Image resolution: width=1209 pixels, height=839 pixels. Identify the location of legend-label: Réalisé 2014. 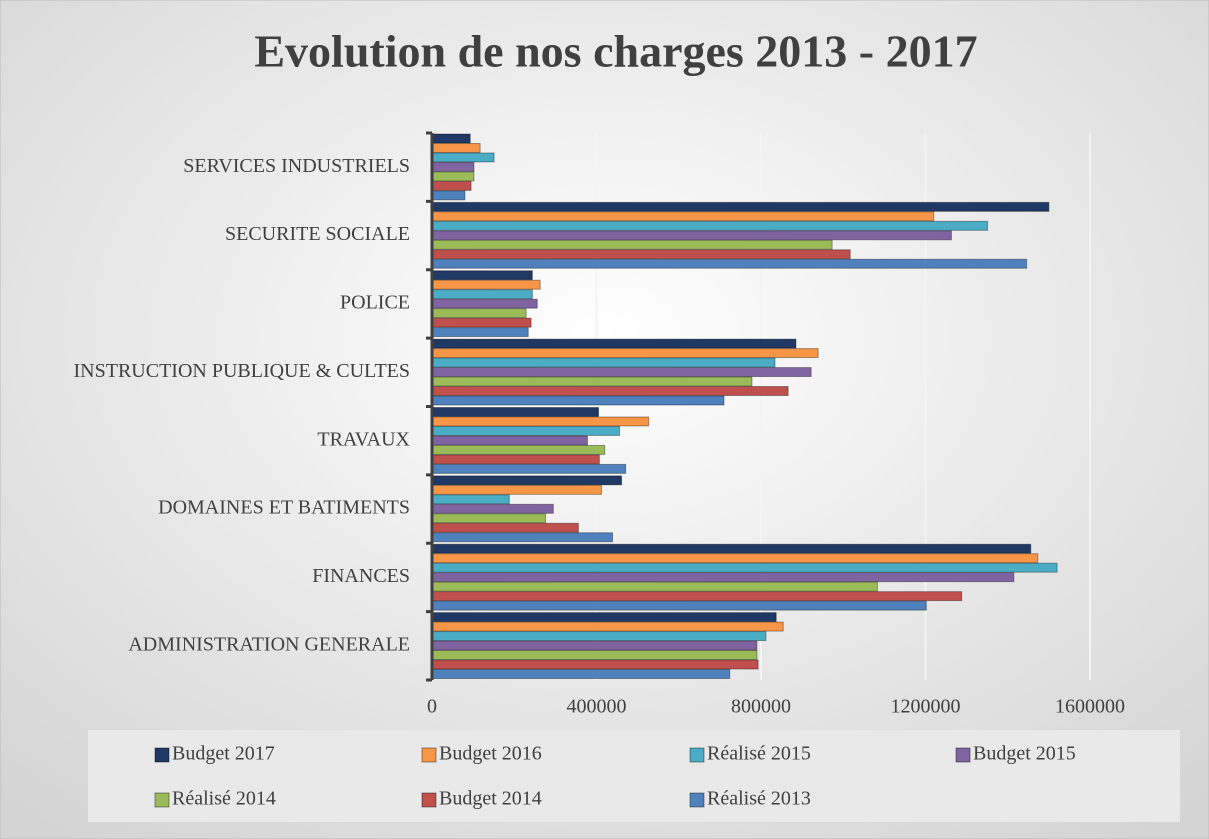
(224, 799).